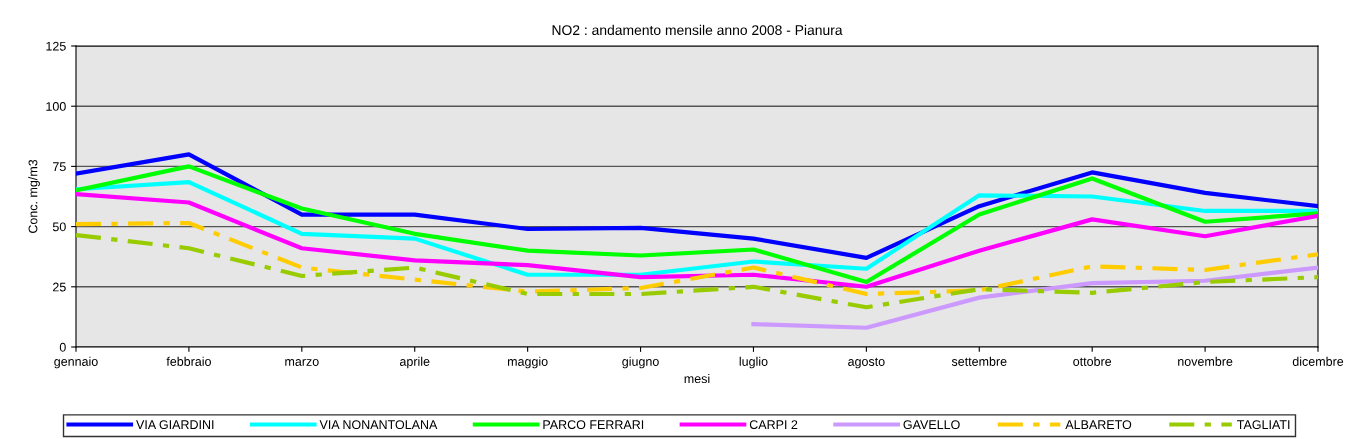 The height and width of the screenshot is (439, 1359). Describe the element at coordinates (773, 425) in the screenshot. I see `legend-label: CARPI 2` at that location.